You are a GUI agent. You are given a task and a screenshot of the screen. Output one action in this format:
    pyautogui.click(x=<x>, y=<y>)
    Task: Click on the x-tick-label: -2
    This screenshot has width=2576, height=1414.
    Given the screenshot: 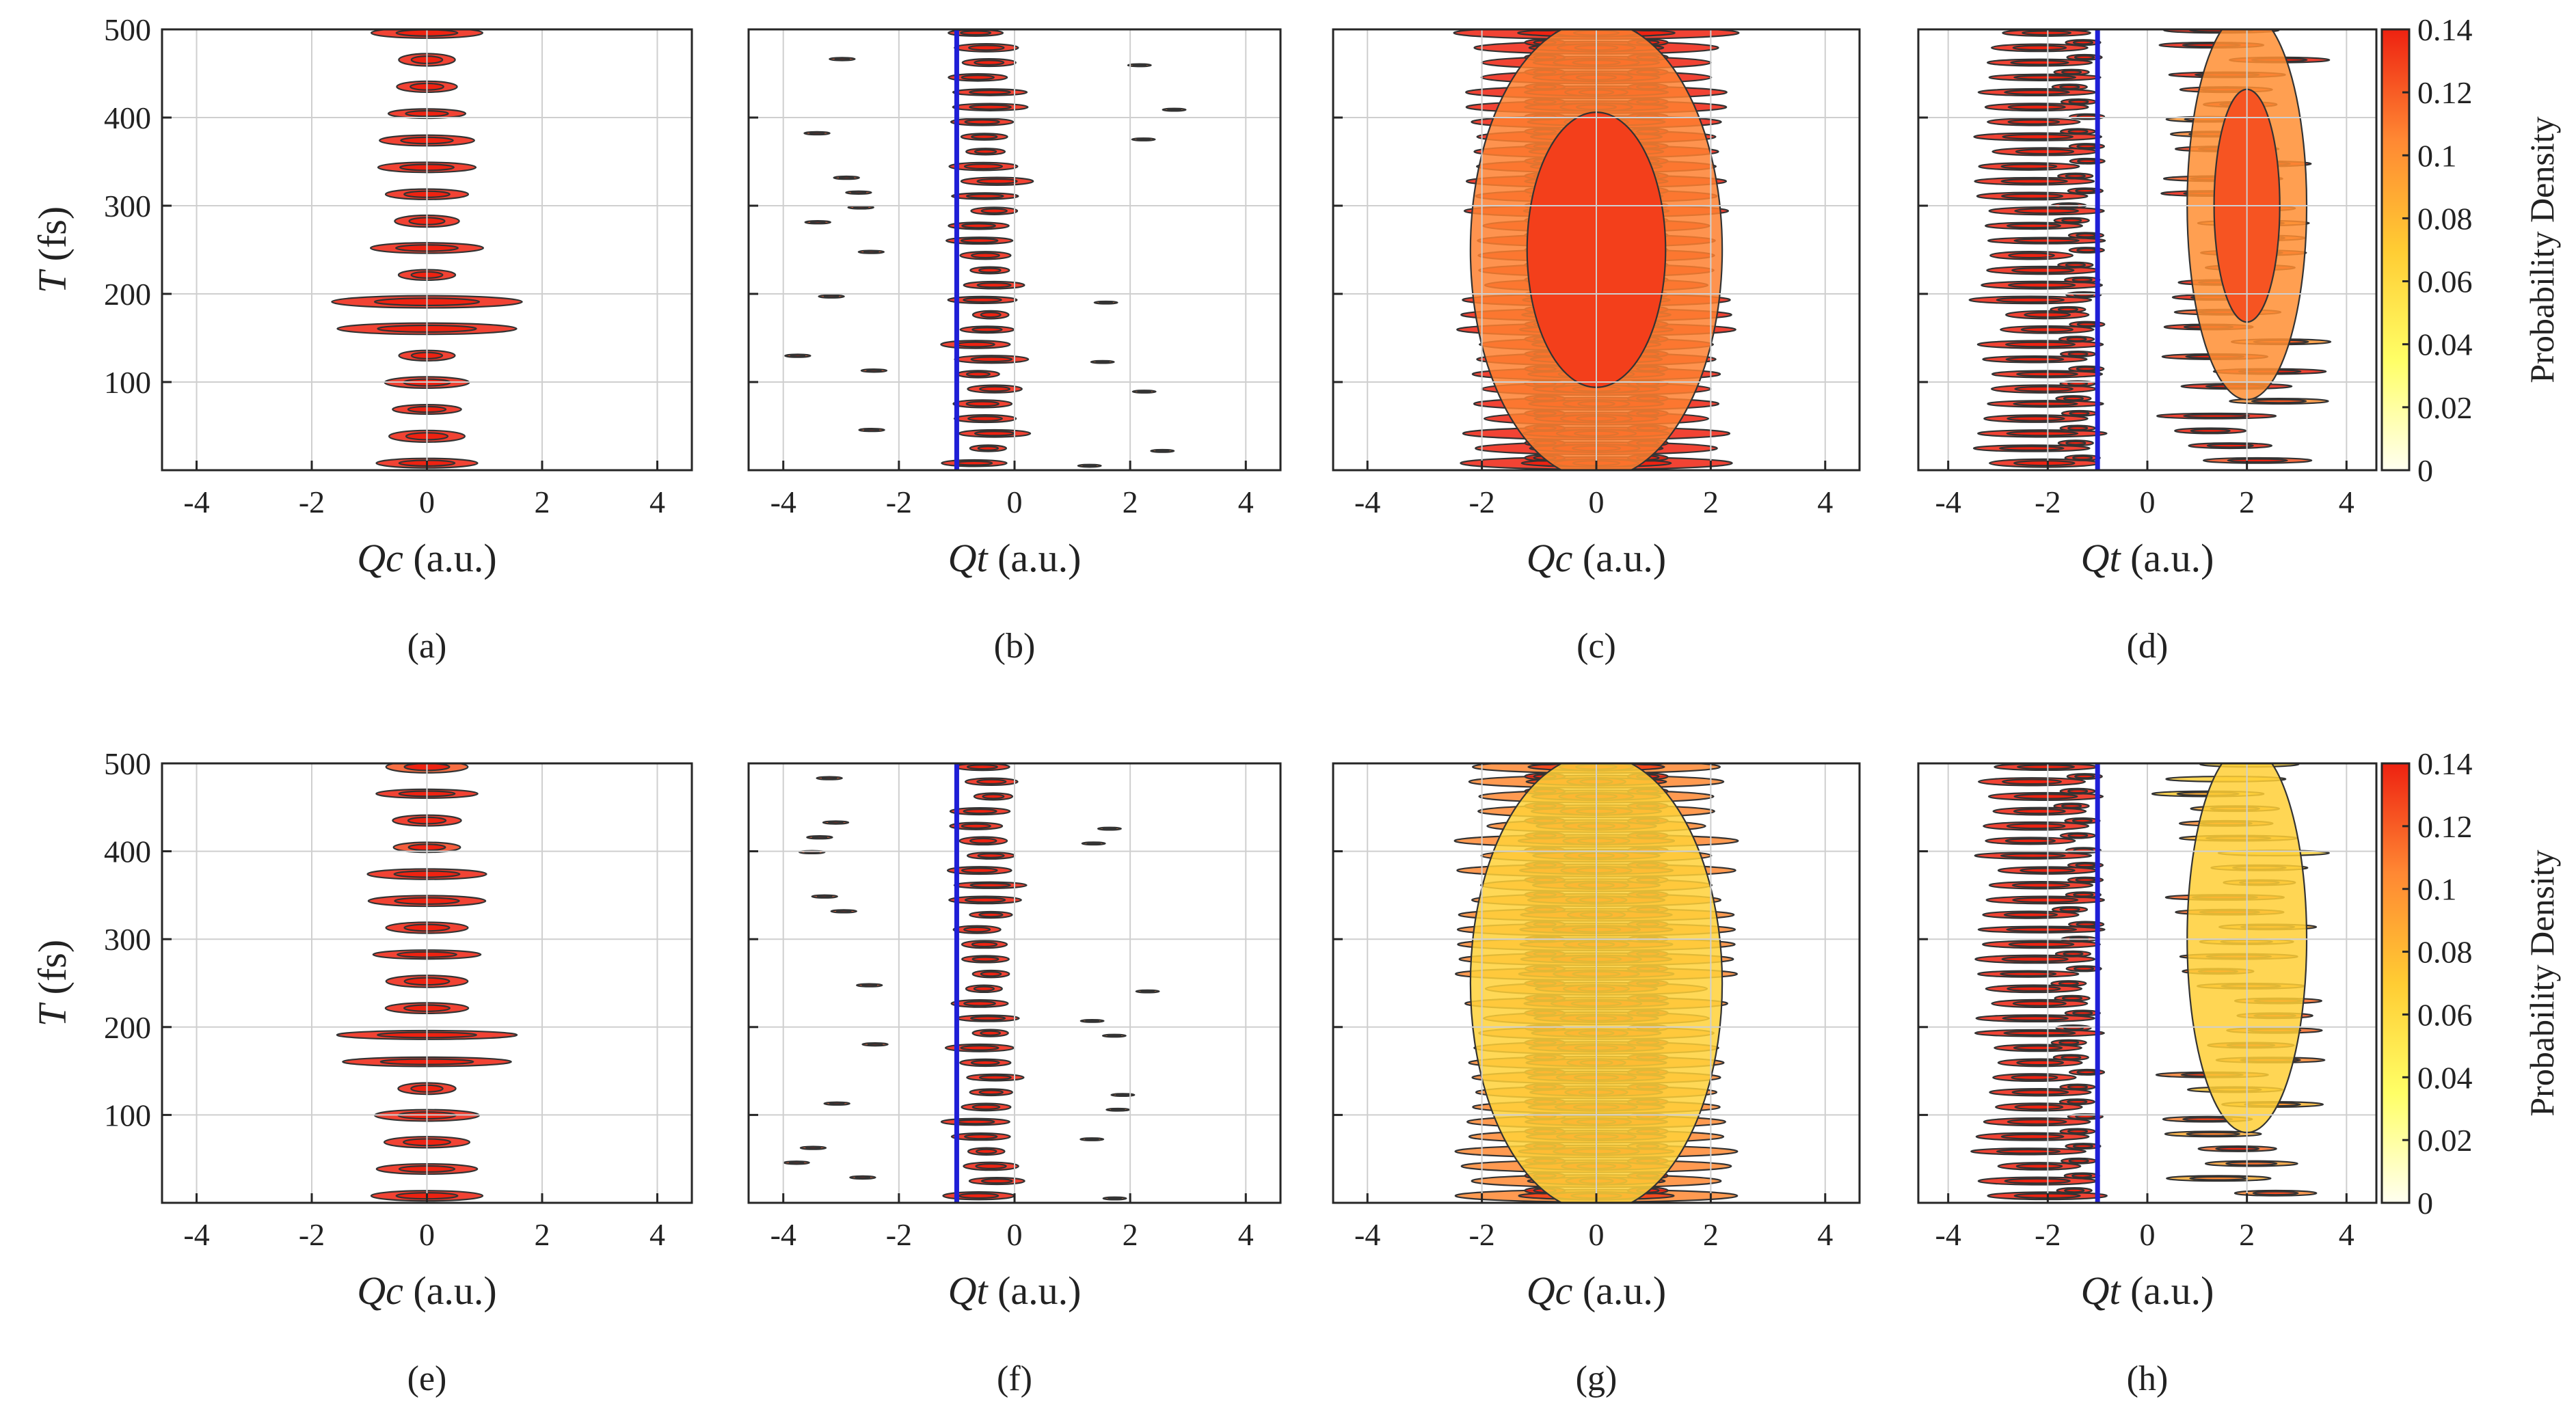 What is the action you would take?
    pyautogui.click(x=312, y=502)
    